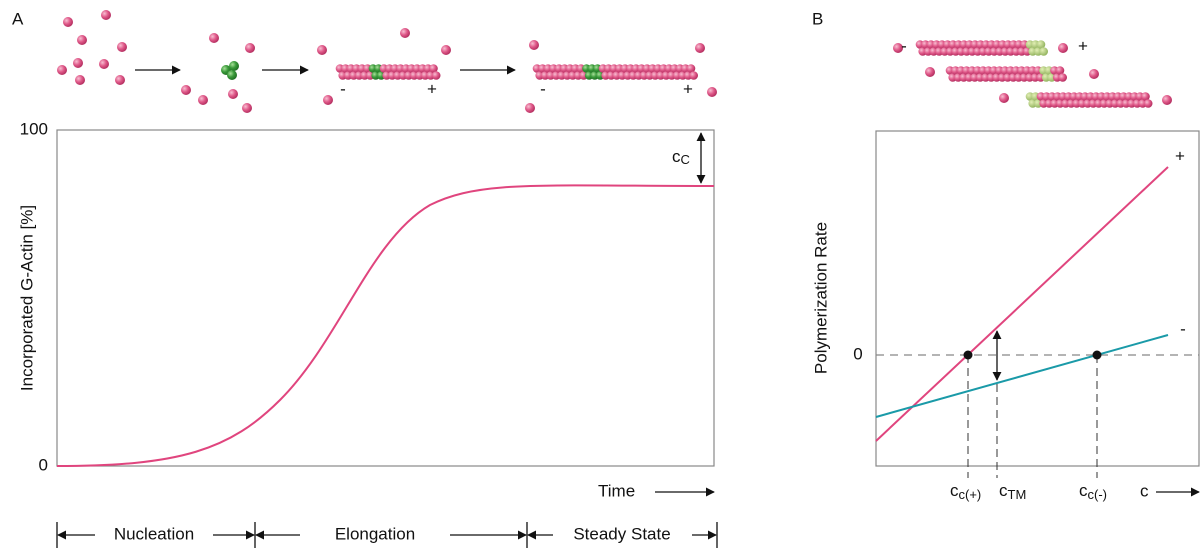 The width and height of the screenshot is (1201, 549). Describe the element at coordinates (681, 157) in the screenshot. I see `annotation: cC` at that location.